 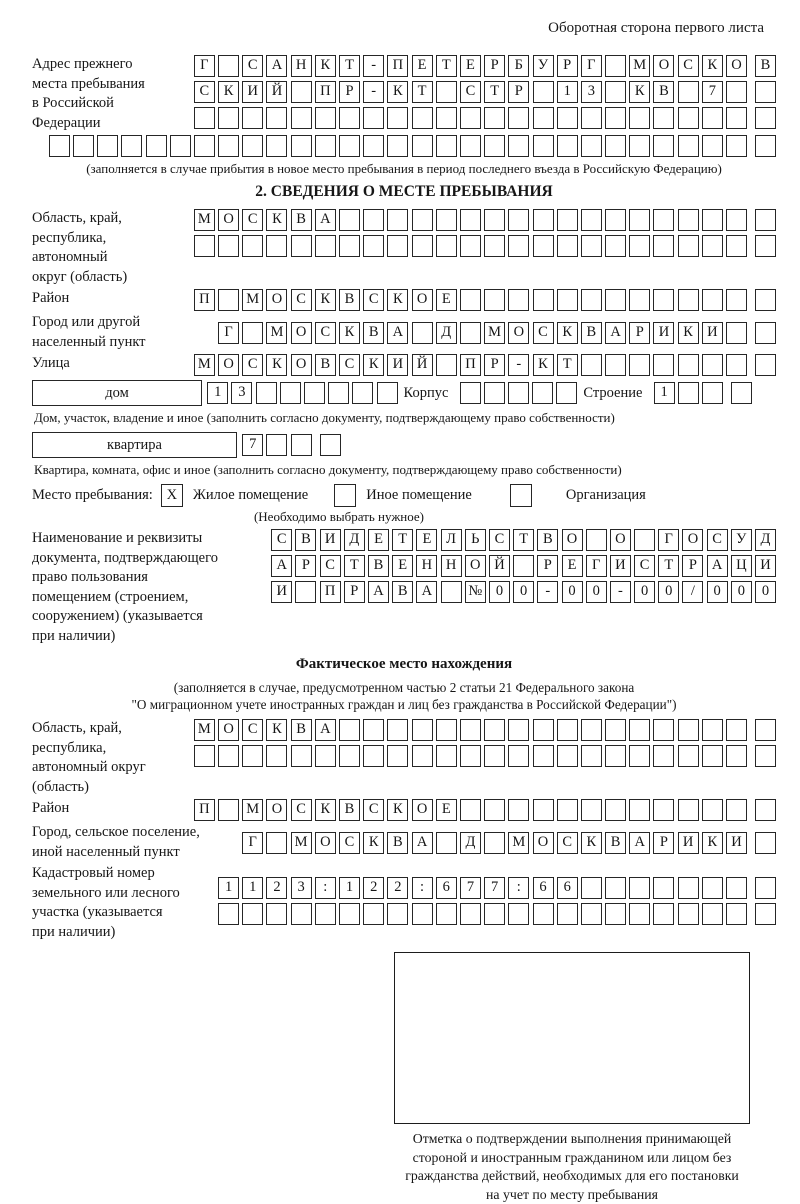 I want to click on char-cell: У, so click(x=741, y=540).